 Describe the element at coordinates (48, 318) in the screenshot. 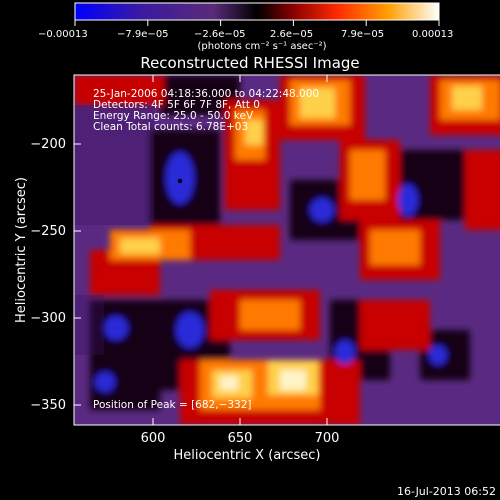

I see `y-tick-label: −300` at that location.